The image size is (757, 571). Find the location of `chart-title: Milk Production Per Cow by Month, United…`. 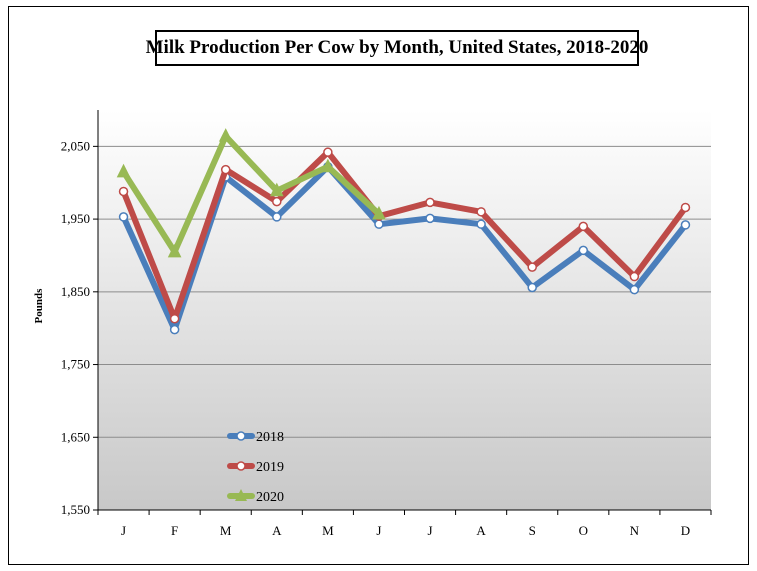

chart-title: Milk Production Per Cow by Month, United… is located at coordinates (397, 48).